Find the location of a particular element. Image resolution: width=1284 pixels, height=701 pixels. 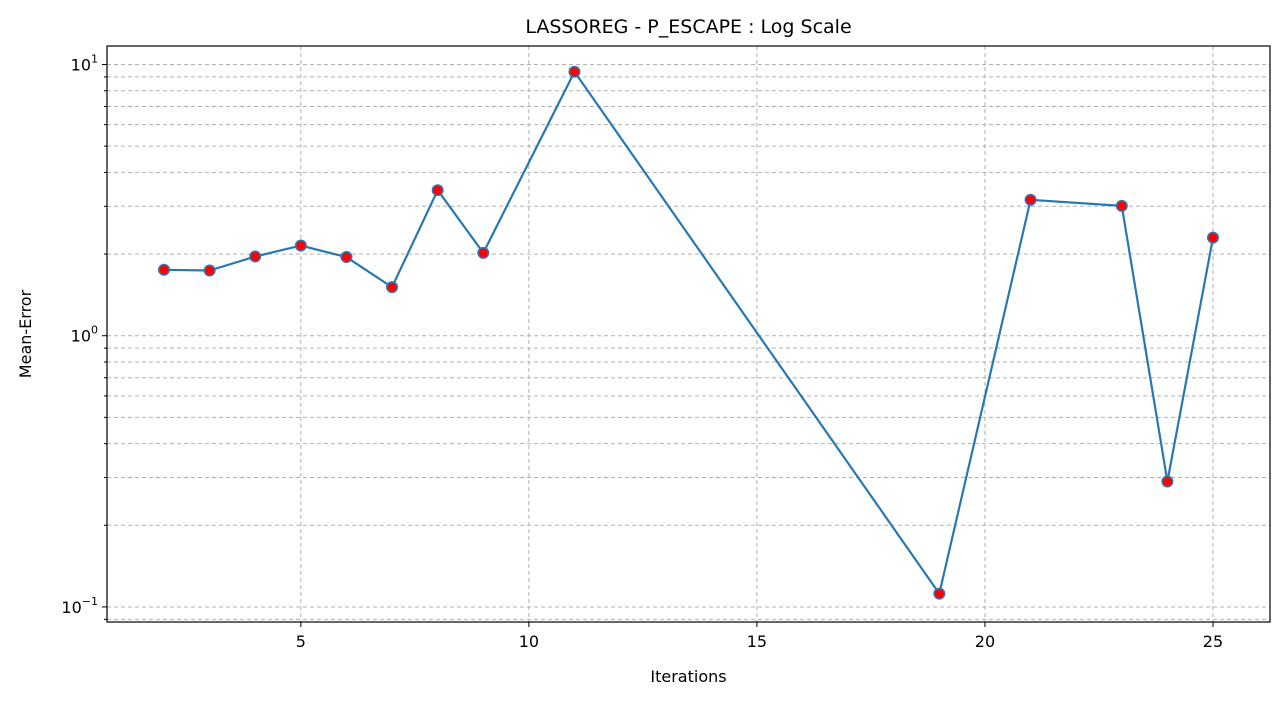

x-tick-label: 20 is located at coordinates (985, 641).